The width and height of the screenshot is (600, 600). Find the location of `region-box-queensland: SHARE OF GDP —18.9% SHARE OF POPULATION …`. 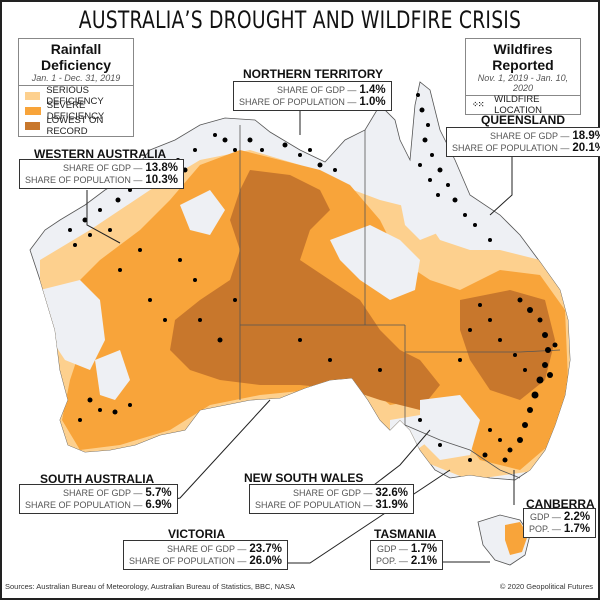

region-box-queensland: SHARE OF GDP —18.9% SHARE OF POPULATION … is located at coordinates (523, 142).